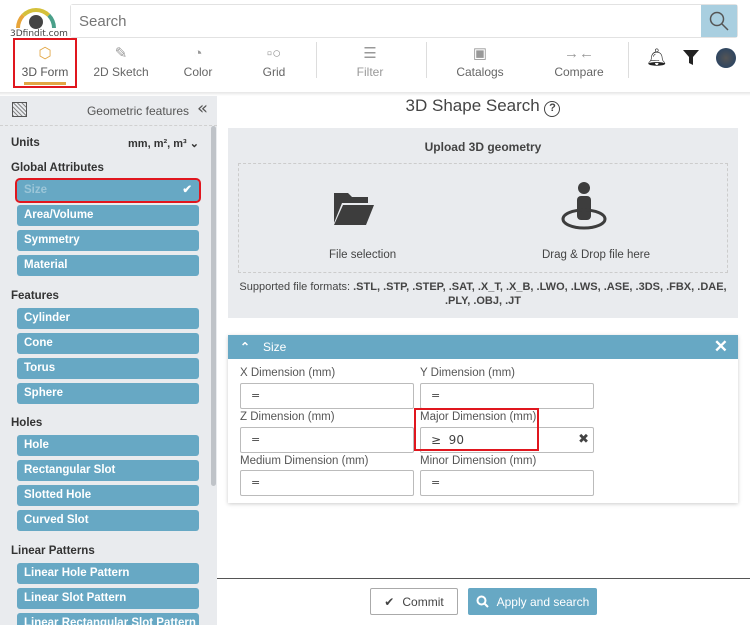 The width and height of the screenshot is (750, 625). I want to click on minor-dimension-label: Minor Dimension (mm), so click(478, 461).